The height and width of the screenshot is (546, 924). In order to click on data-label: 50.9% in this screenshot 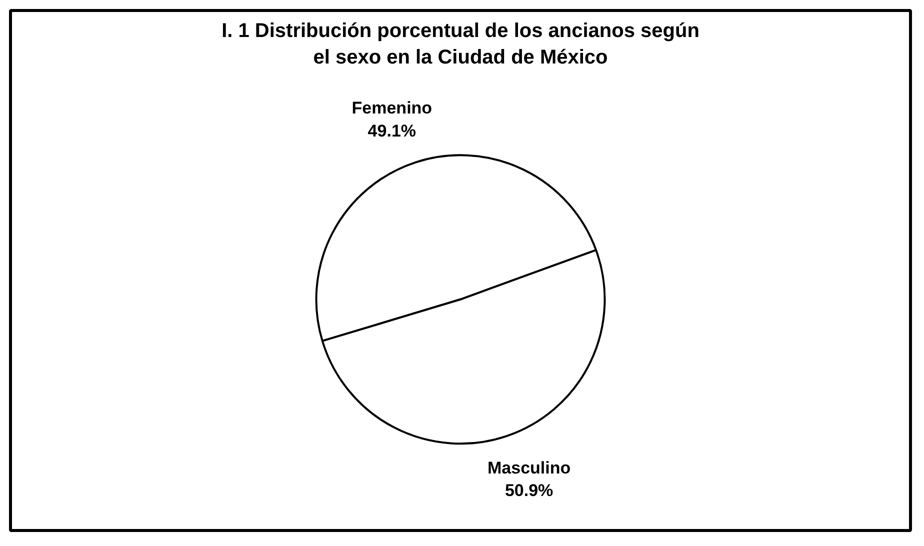, I will do `click(529, 490)`.